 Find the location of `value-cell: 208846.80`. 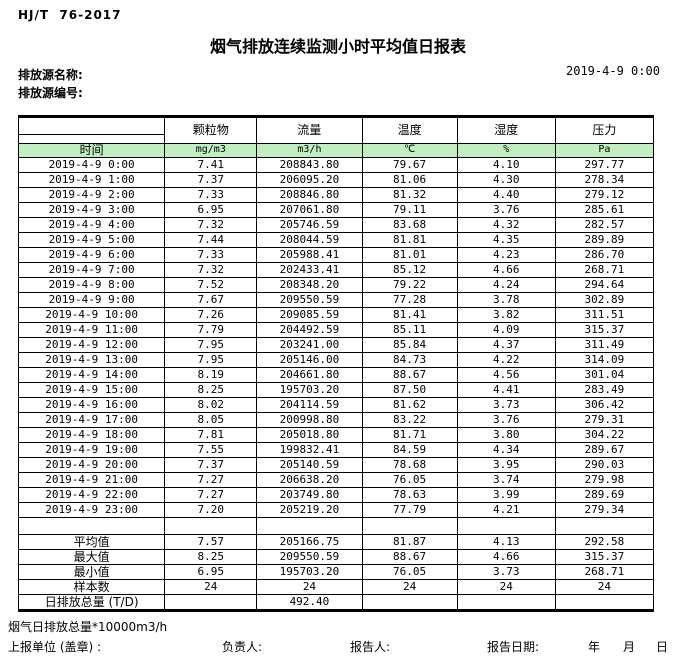

value-cell: 208846.80 is located at coordinates (309, 195).